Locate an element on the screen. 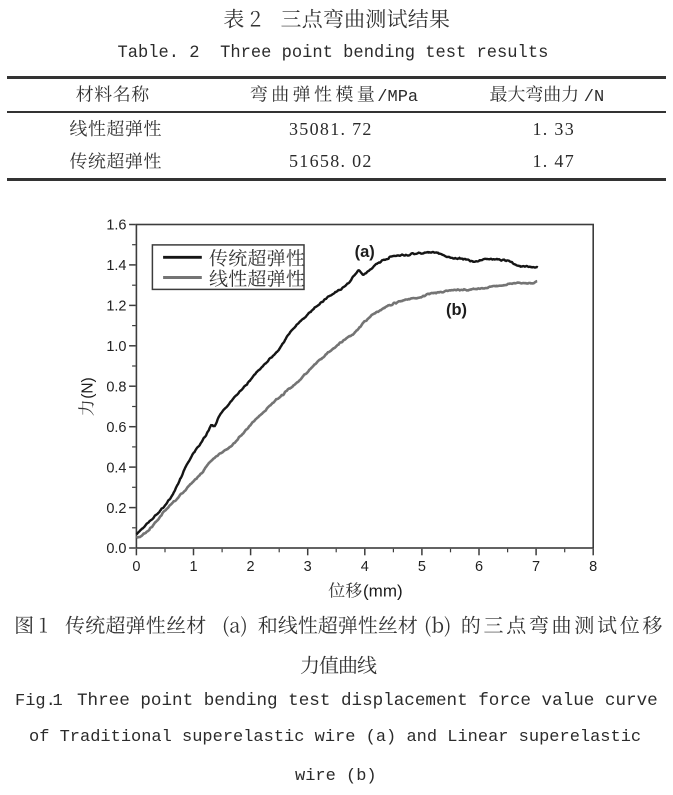  svg-text: 1.6 is located at coordinates (116, 226).